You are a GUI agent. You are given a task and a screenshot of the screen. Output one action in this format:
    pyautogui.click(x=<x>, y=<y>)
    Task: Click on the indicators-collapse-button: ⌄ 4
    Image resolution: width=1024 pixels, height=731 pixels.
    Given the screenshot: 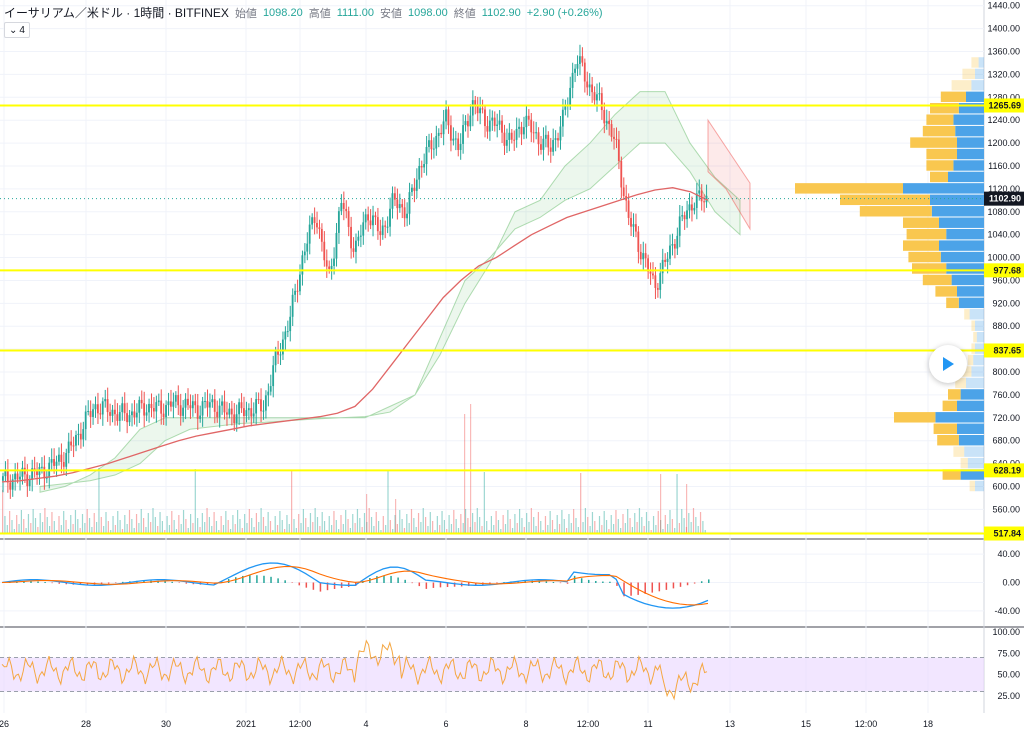 What is the action you would take?
    pyautogui.click(x=17, y=30)
    